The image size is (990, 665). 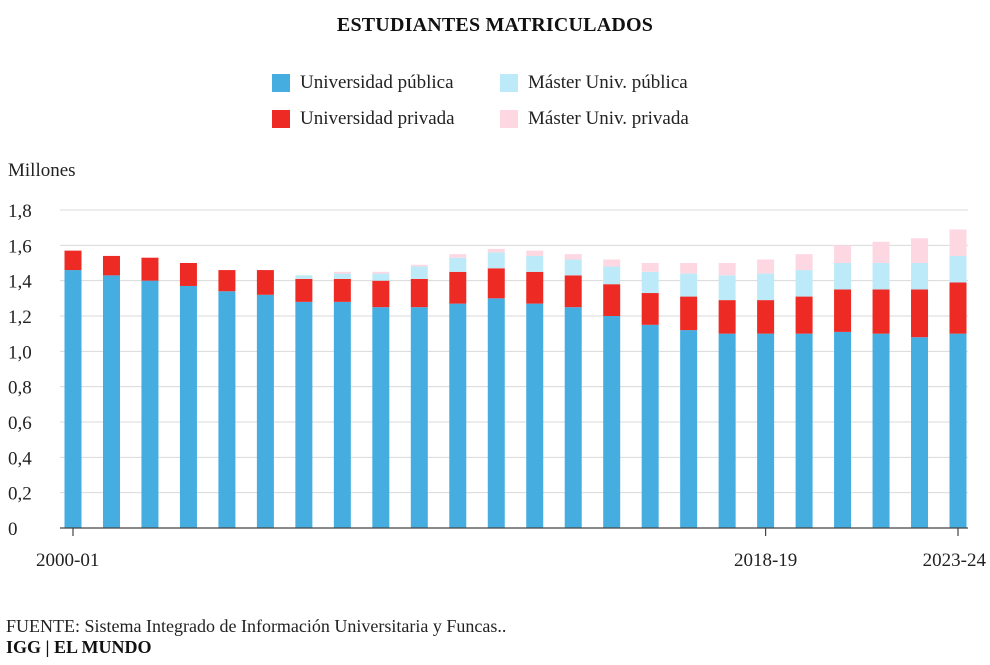 What do you see at coordinates (20, 317) in the screenshot?
I see `y-tick-label: 1,2` at bounding box center [20, 317].